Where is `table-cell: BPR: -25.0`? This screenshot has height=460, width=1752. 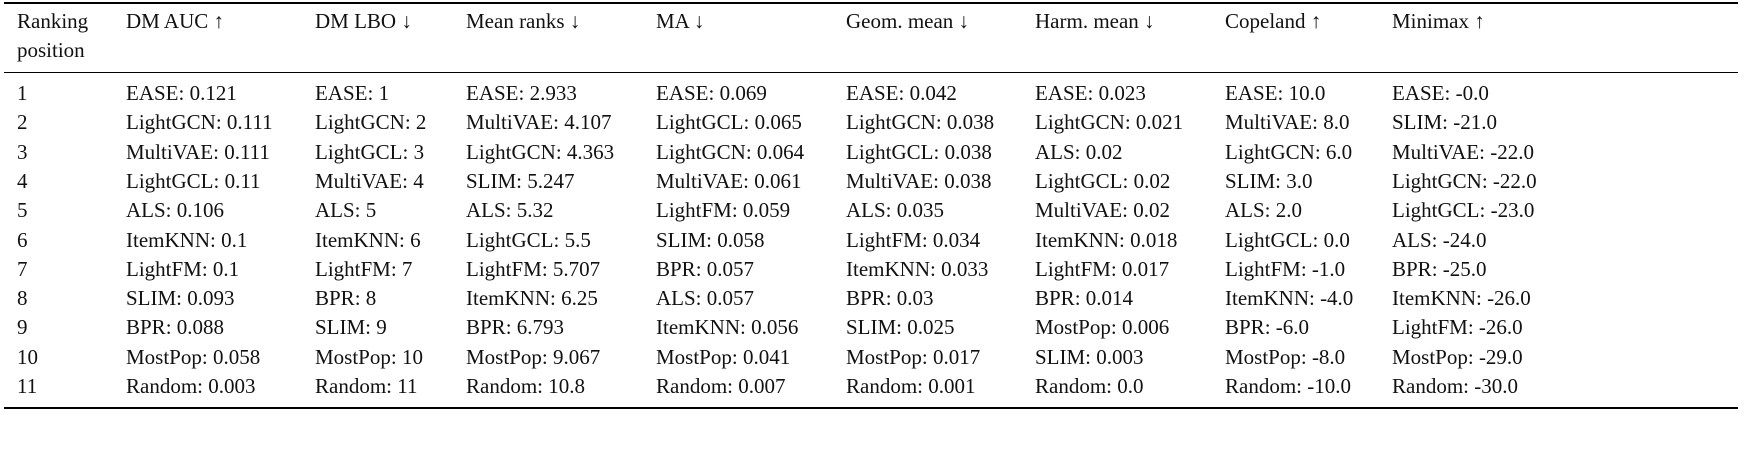 table-cell: BPR: -25.0 is located at coordinates (1439, 268).